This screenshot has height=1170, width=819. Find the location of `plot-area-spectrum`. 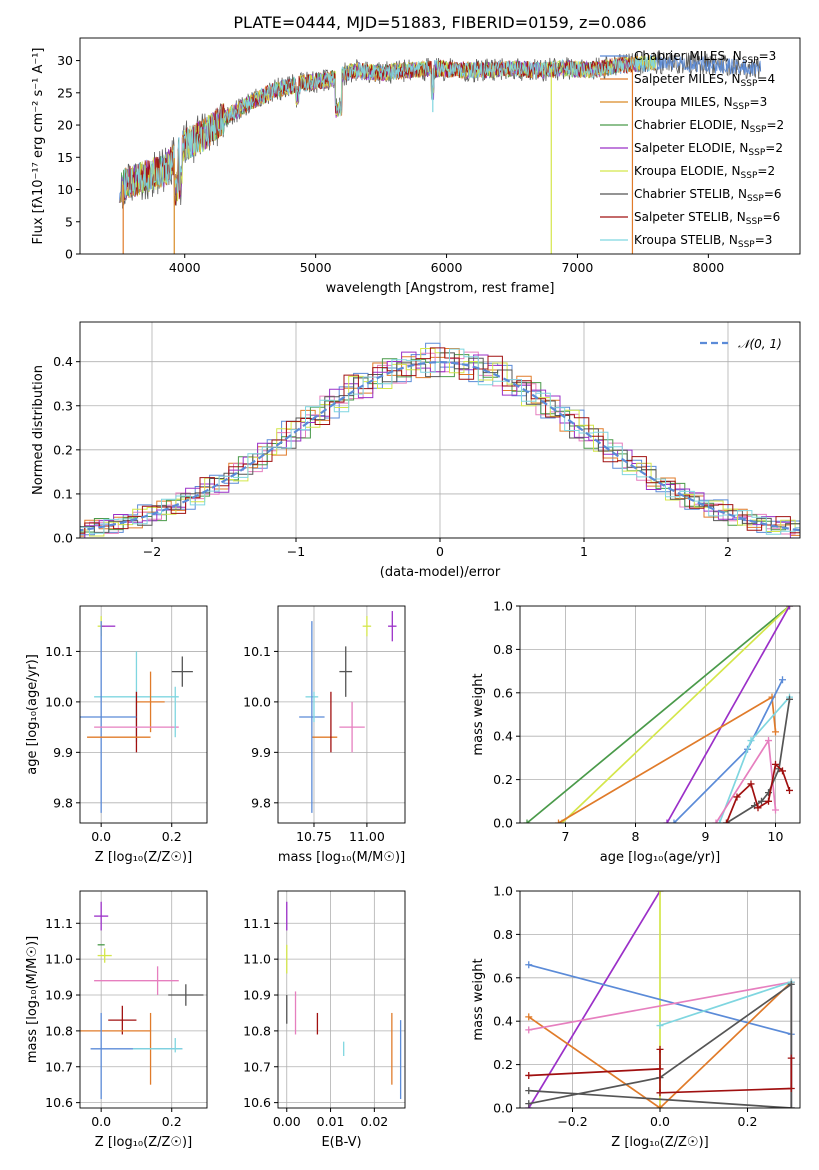

plot-area-spectrum is located at coordinates (440, 152).